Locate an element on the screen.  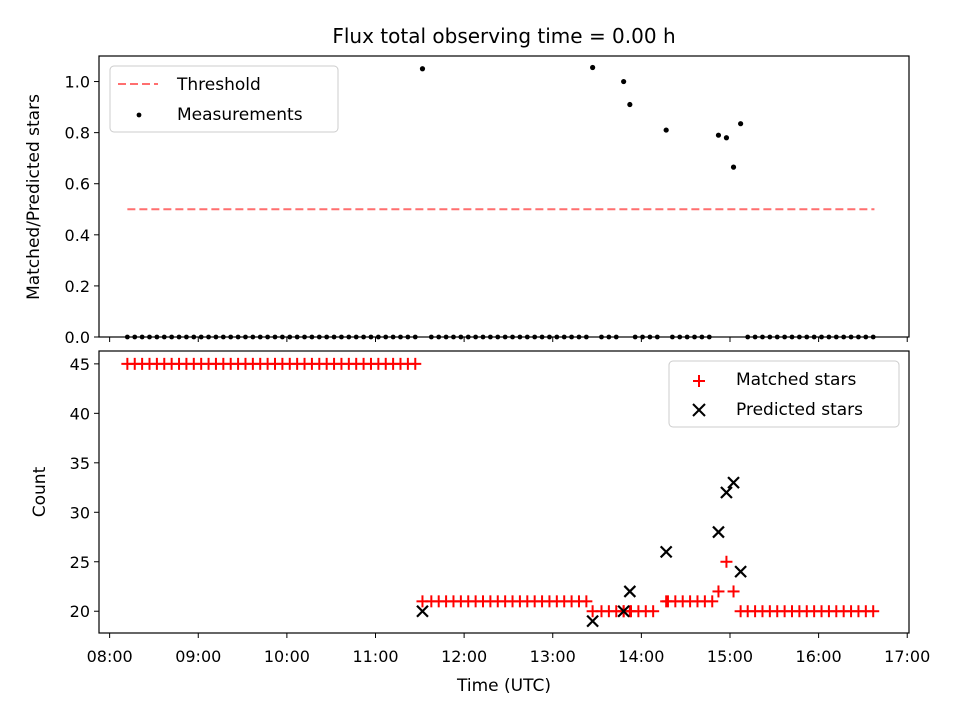
top-y-tick-label: 0.0 is located at coordinates (77, 337).